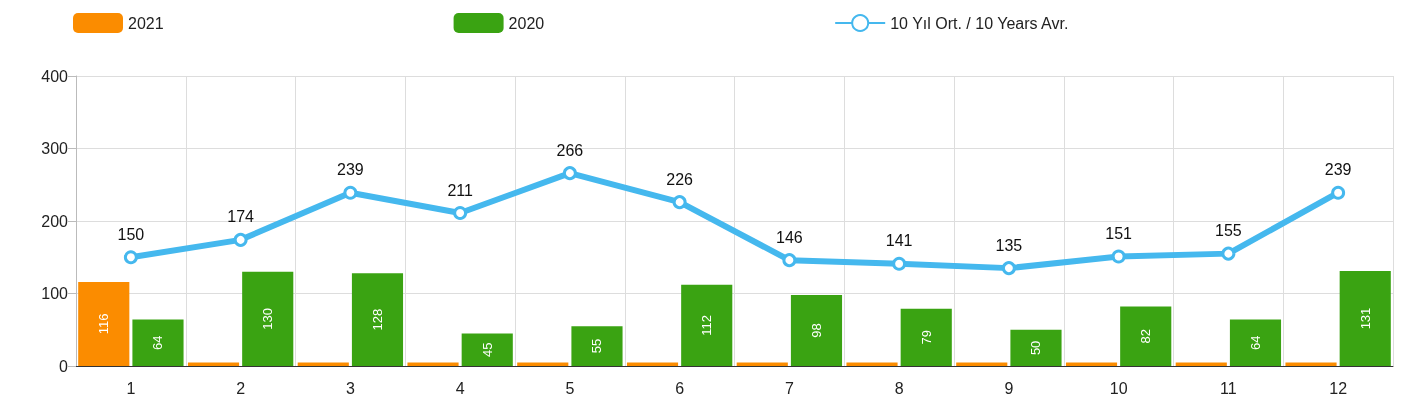  Describe the element at coordinates (1228, 388) in the screenshot. I see `x-tick-label: 11` at that location.